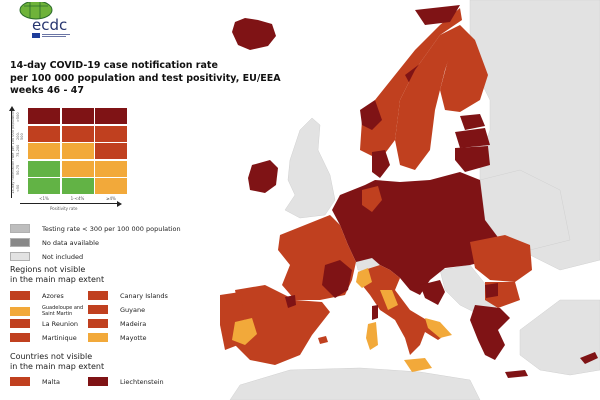 The width and height of the screenshot is (600, 400). I want to click on legend-label: Azores, so click(53, 295).